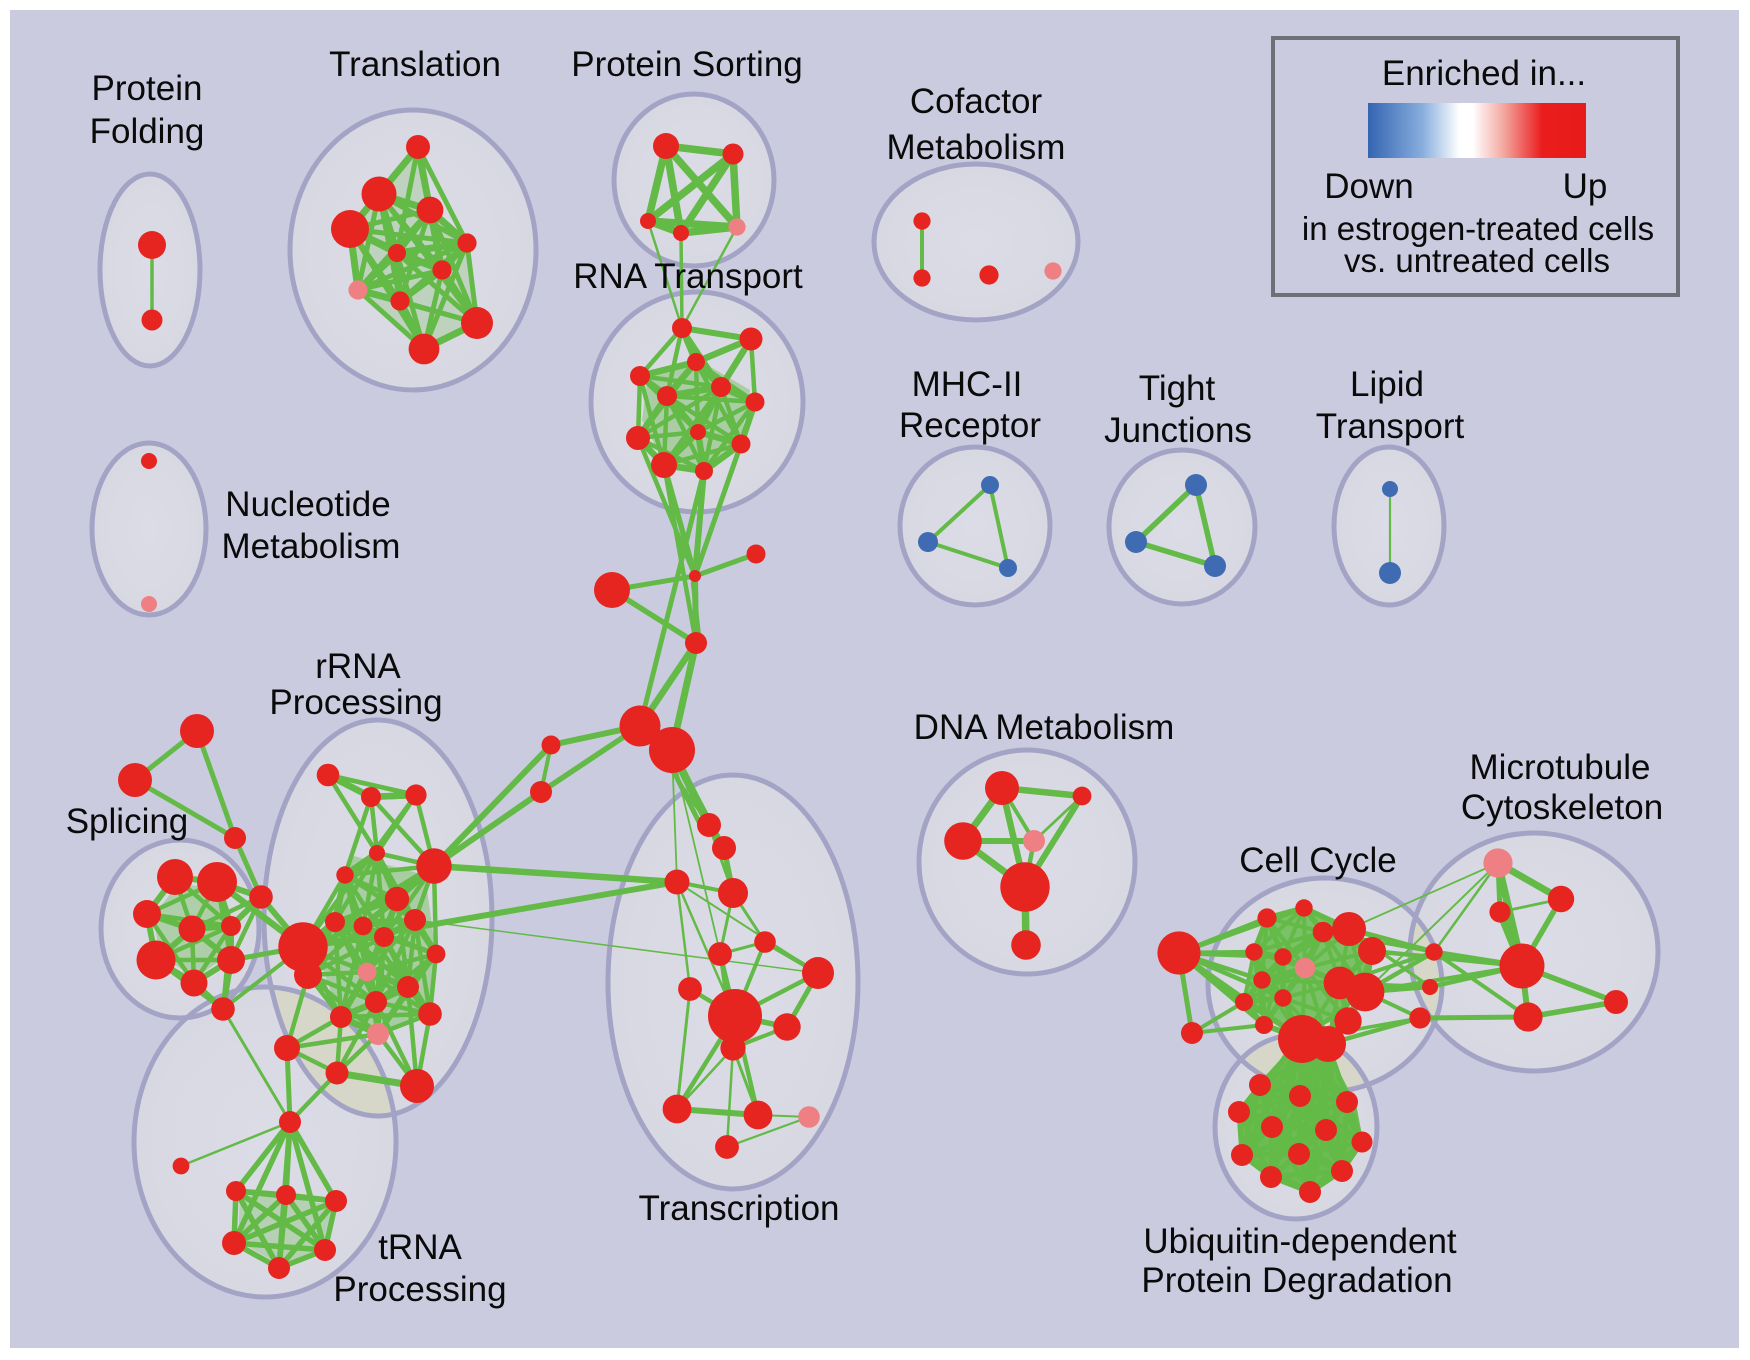 The width and height of the screenshot is (1750, 1360). What do you see at coordinates (1387, 384) in the screenshot?
I see `svg-text: Lipid` at bounding box center [1387, 384].